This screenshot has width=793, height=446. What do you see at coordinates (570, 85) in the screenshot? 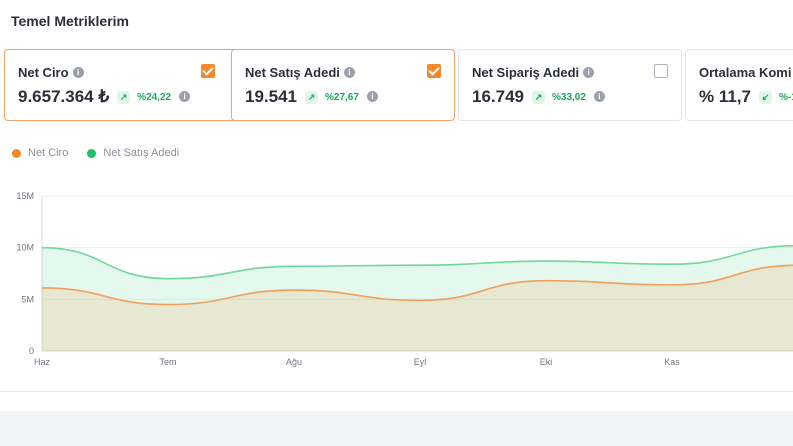
I see `metric-card-net-siparis-adedi: Net Sipariş Adedi i 16.749 ↗ %33,02 i` at bounding box center [570, 85].